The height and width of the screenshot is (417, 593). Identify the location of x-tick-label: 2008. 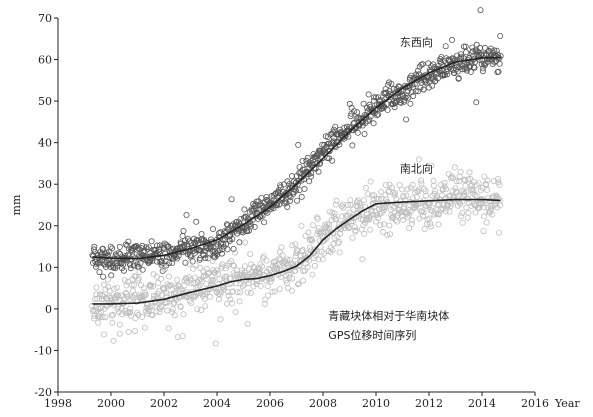
(323, 403).